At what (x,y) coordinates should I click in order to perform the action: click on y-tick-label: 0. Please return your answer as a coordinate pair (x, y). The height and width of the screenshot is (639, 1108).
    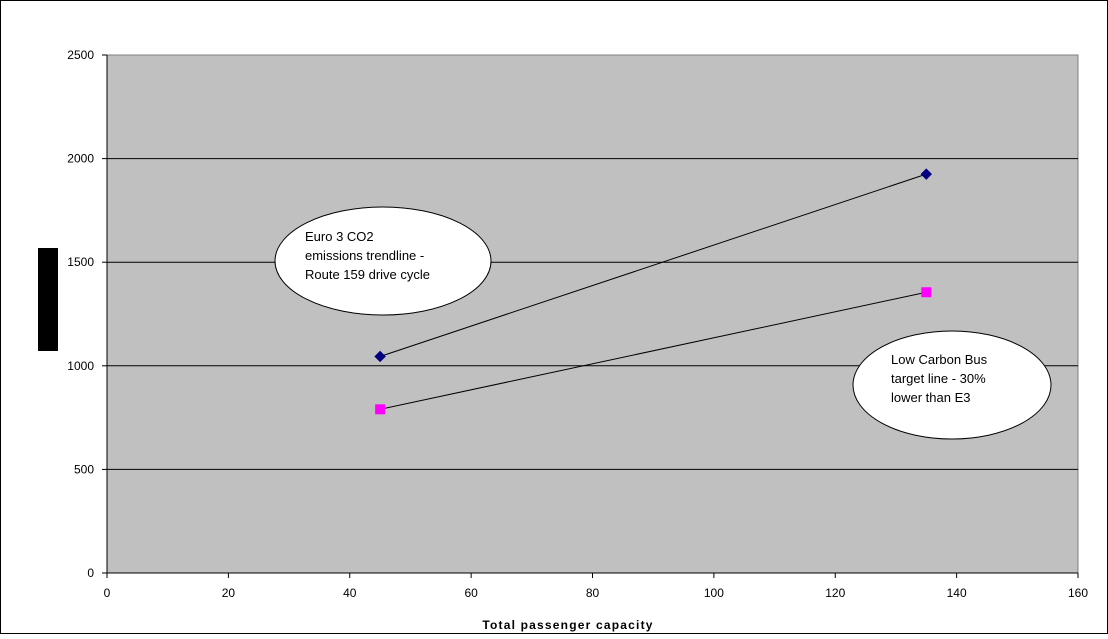
    Looking at the image, I should click on (90, 573).